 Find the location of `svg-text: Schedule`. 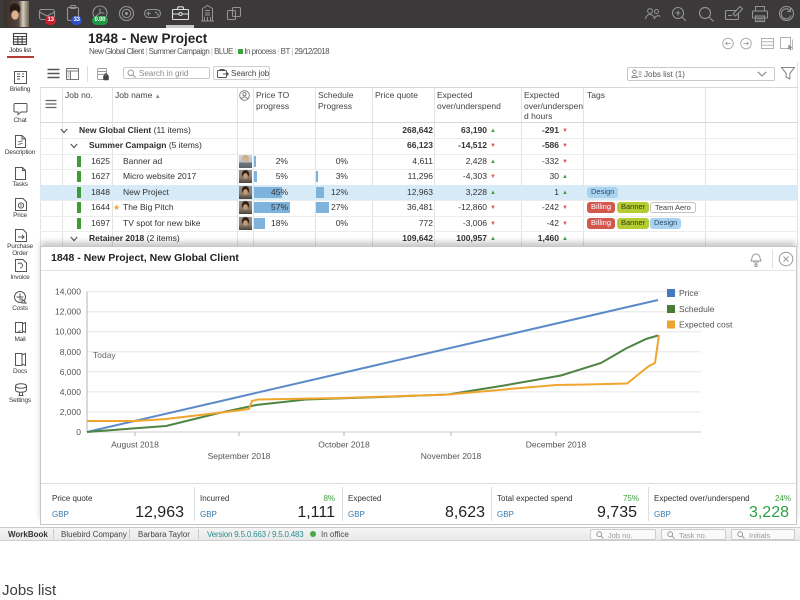

svg-text: Schedule is located at coordinates (697, 309).